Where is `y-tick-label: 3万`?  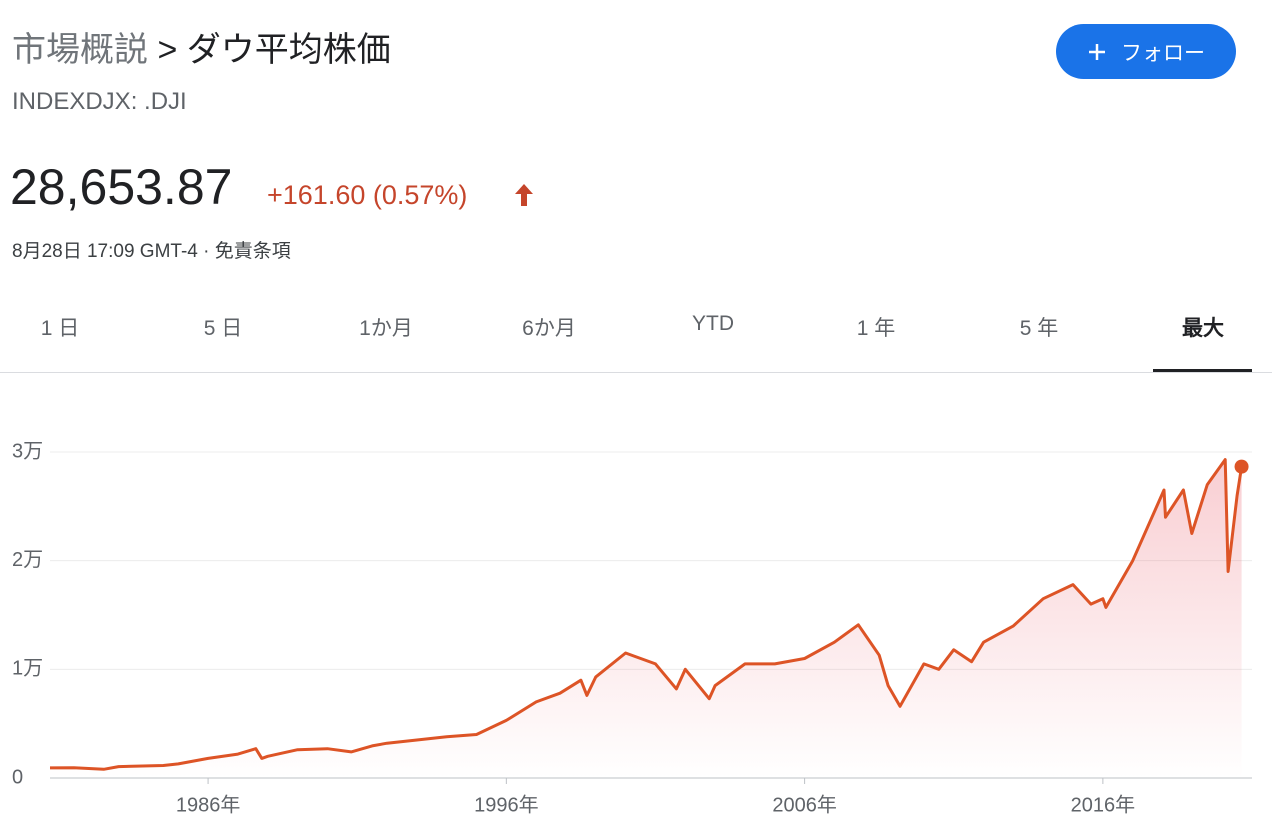 y-tick-label: 3万 is located at coordinates (27, 451).